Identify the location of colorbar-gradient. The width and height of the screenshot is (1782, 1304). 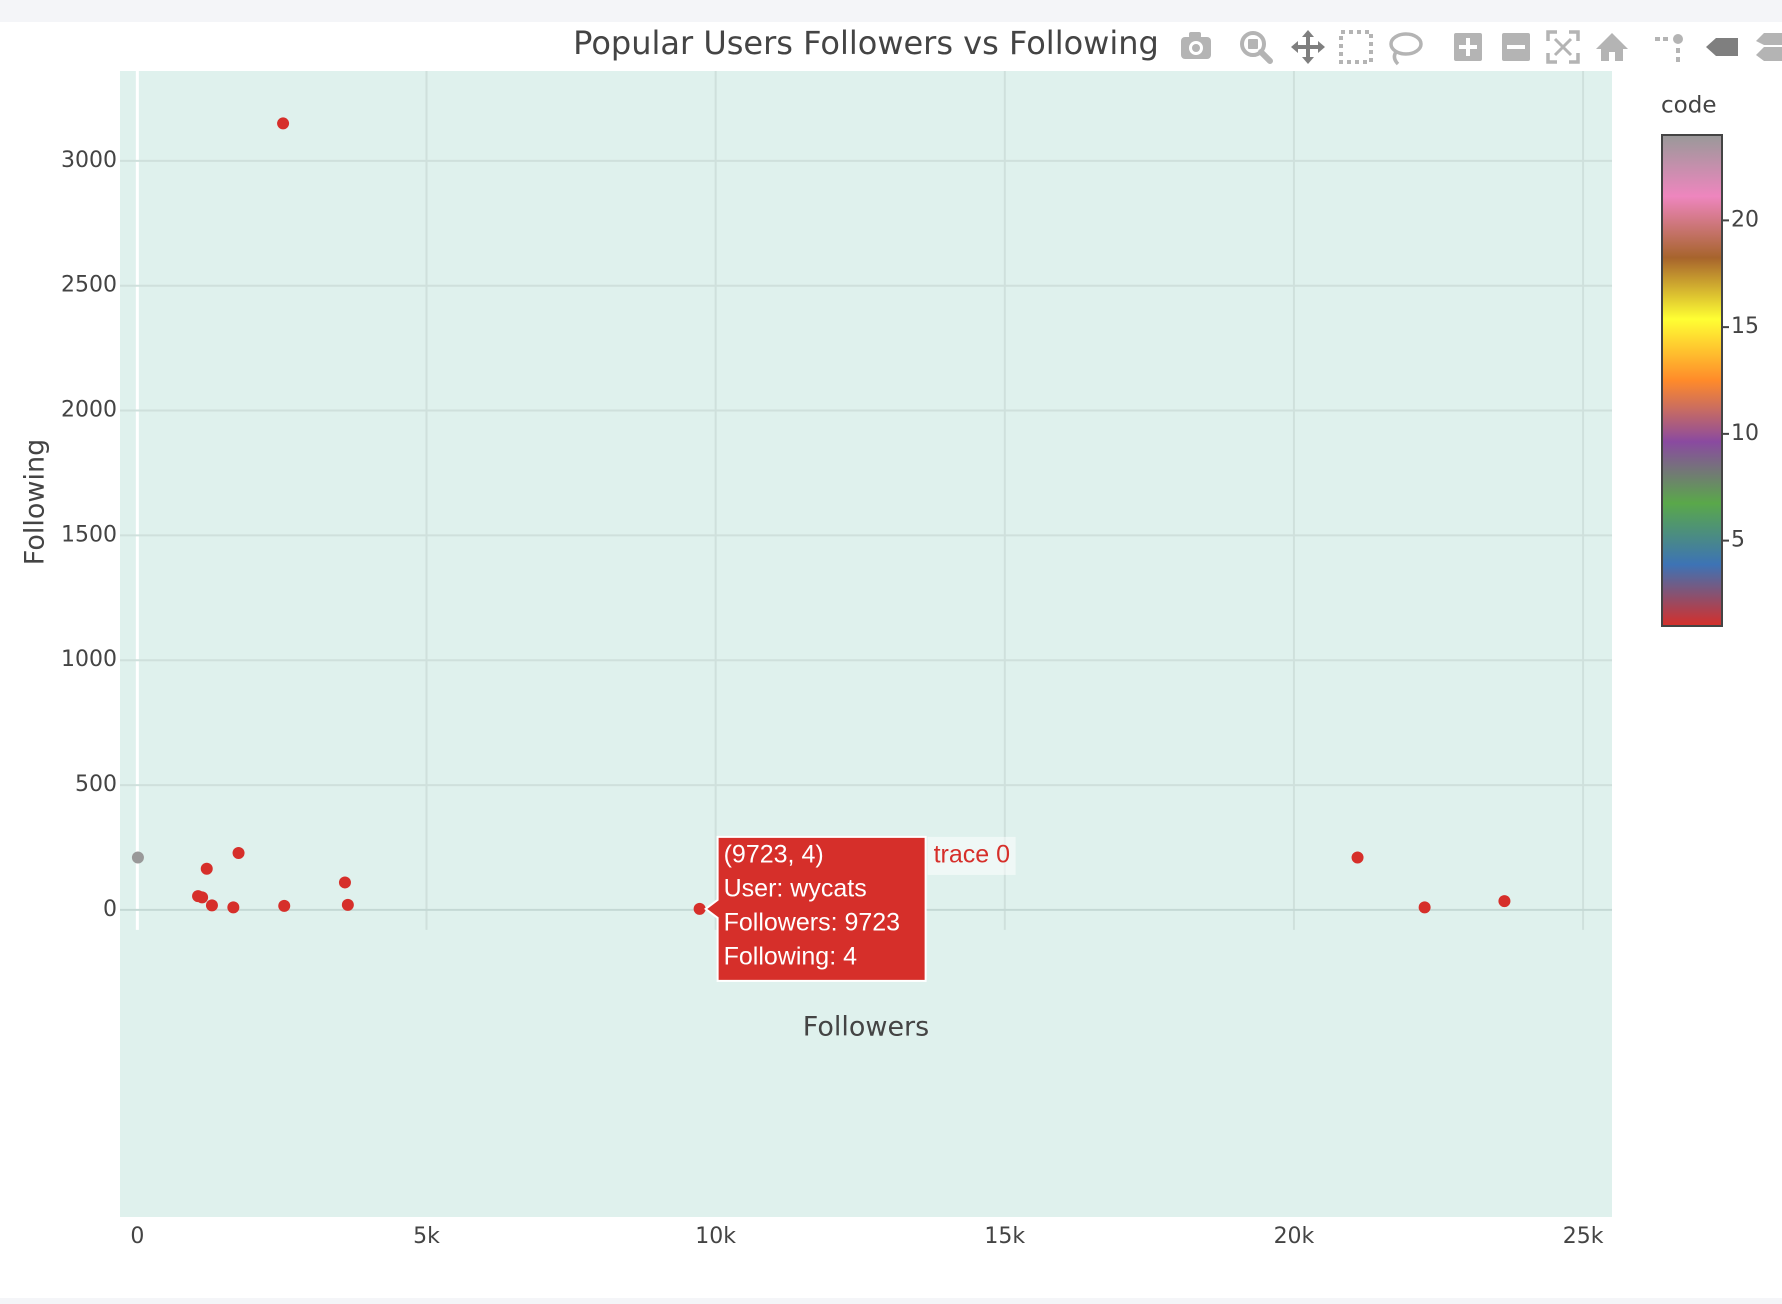
(1692, 380).